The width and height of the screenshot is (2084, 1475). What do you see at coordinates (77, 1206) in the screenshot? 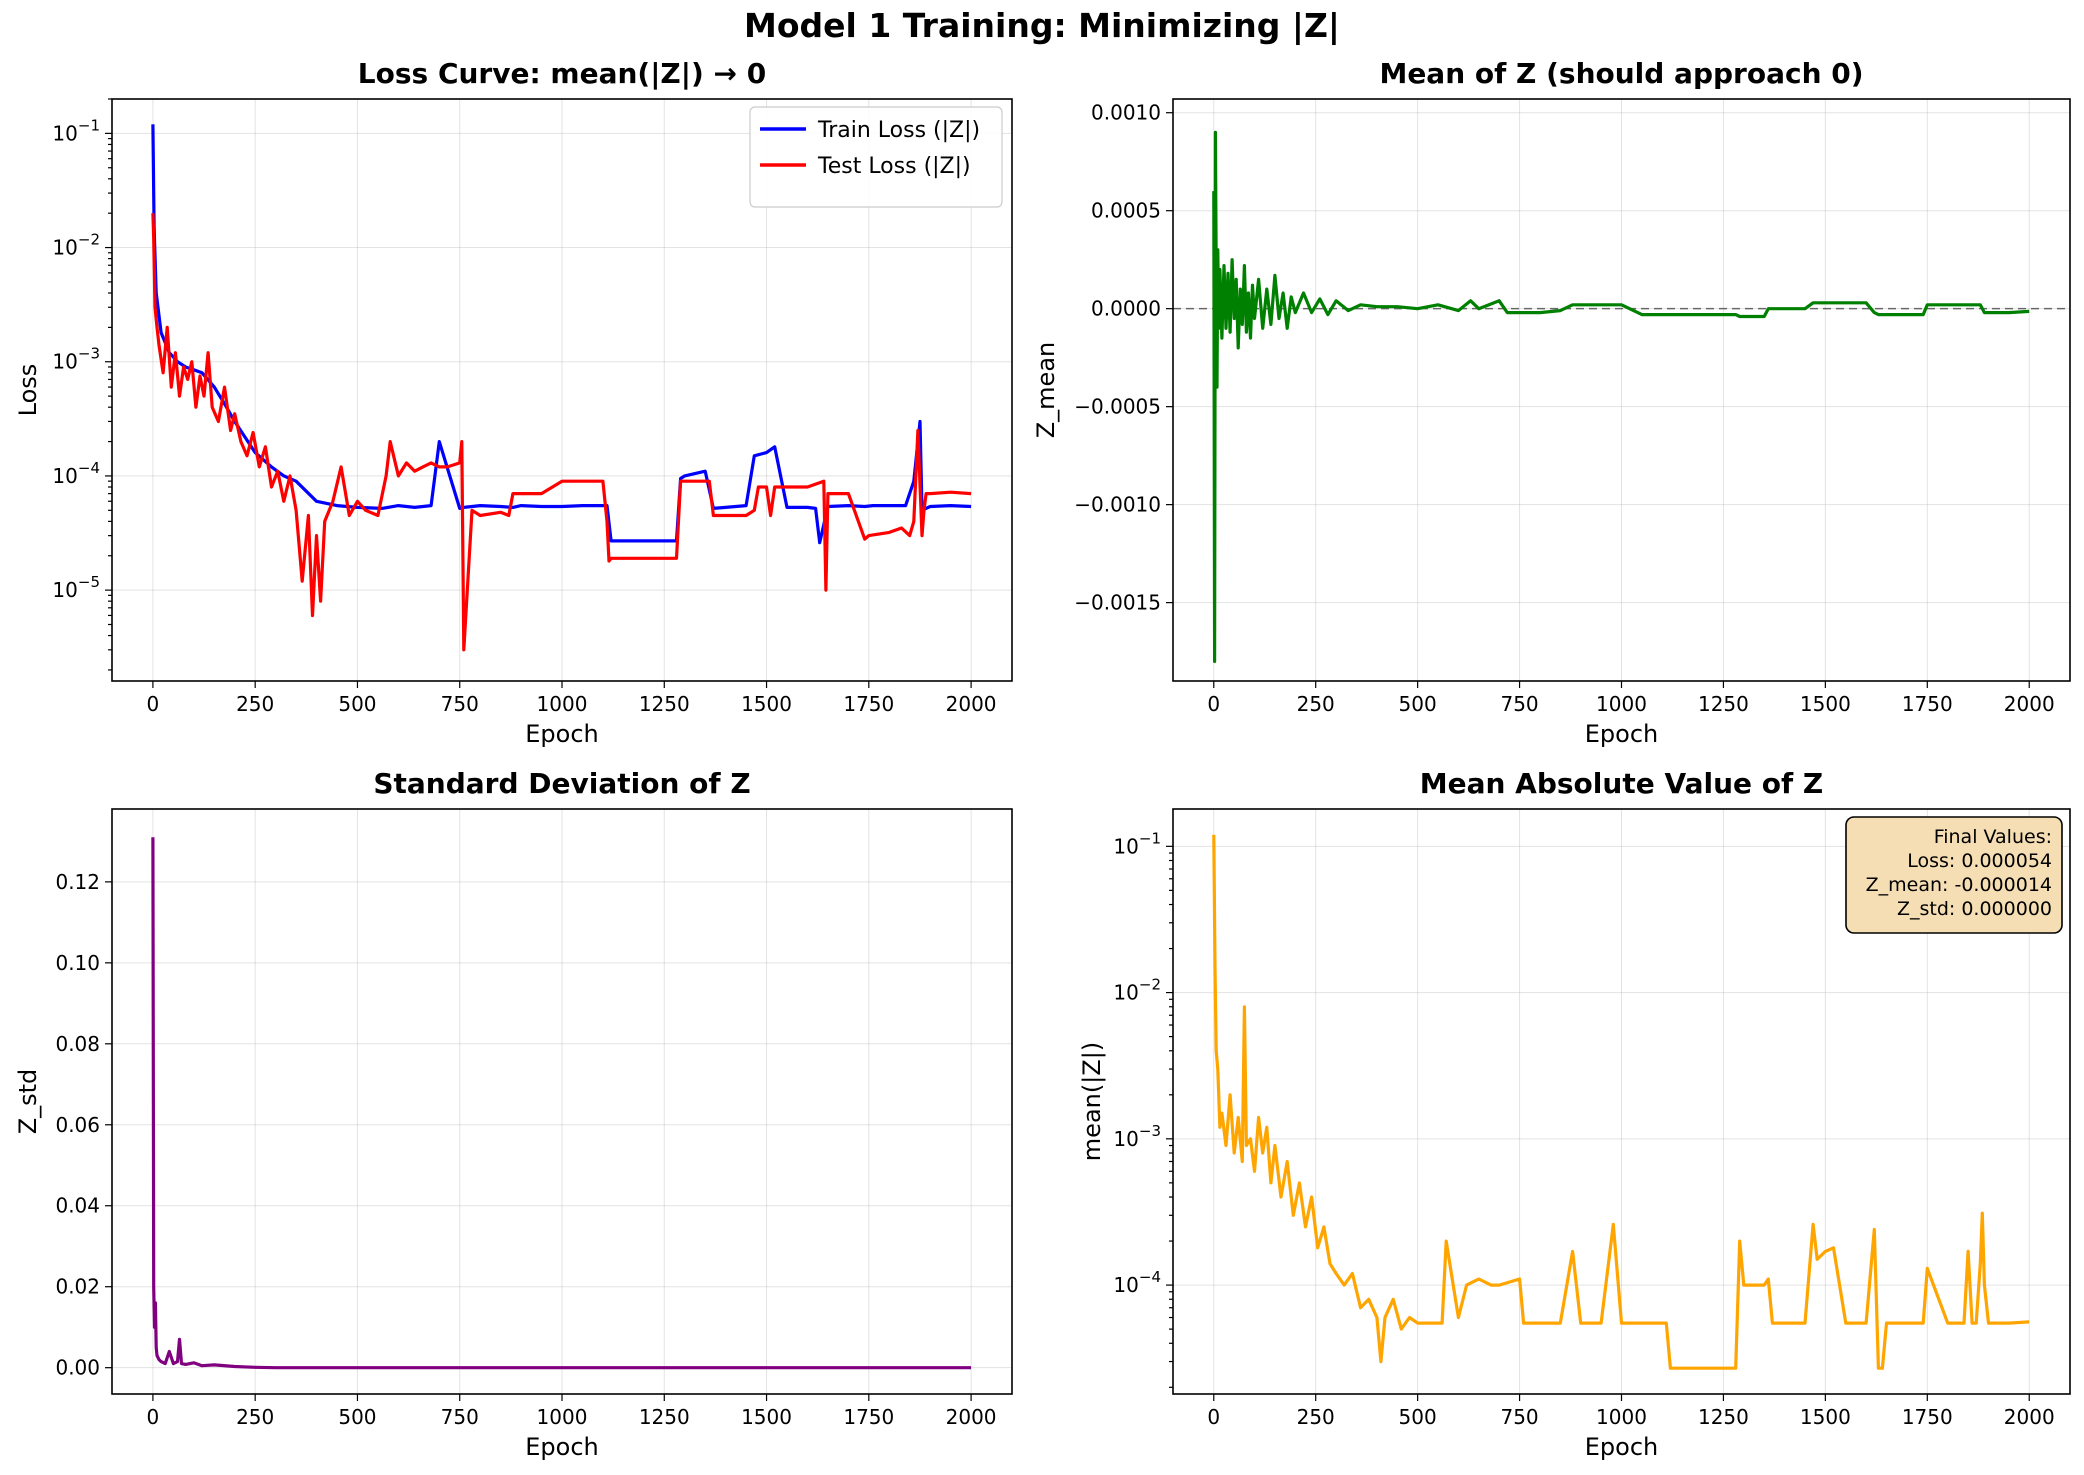
I see `y-tick-label: 0.04` at bounding box center [77, 1206].